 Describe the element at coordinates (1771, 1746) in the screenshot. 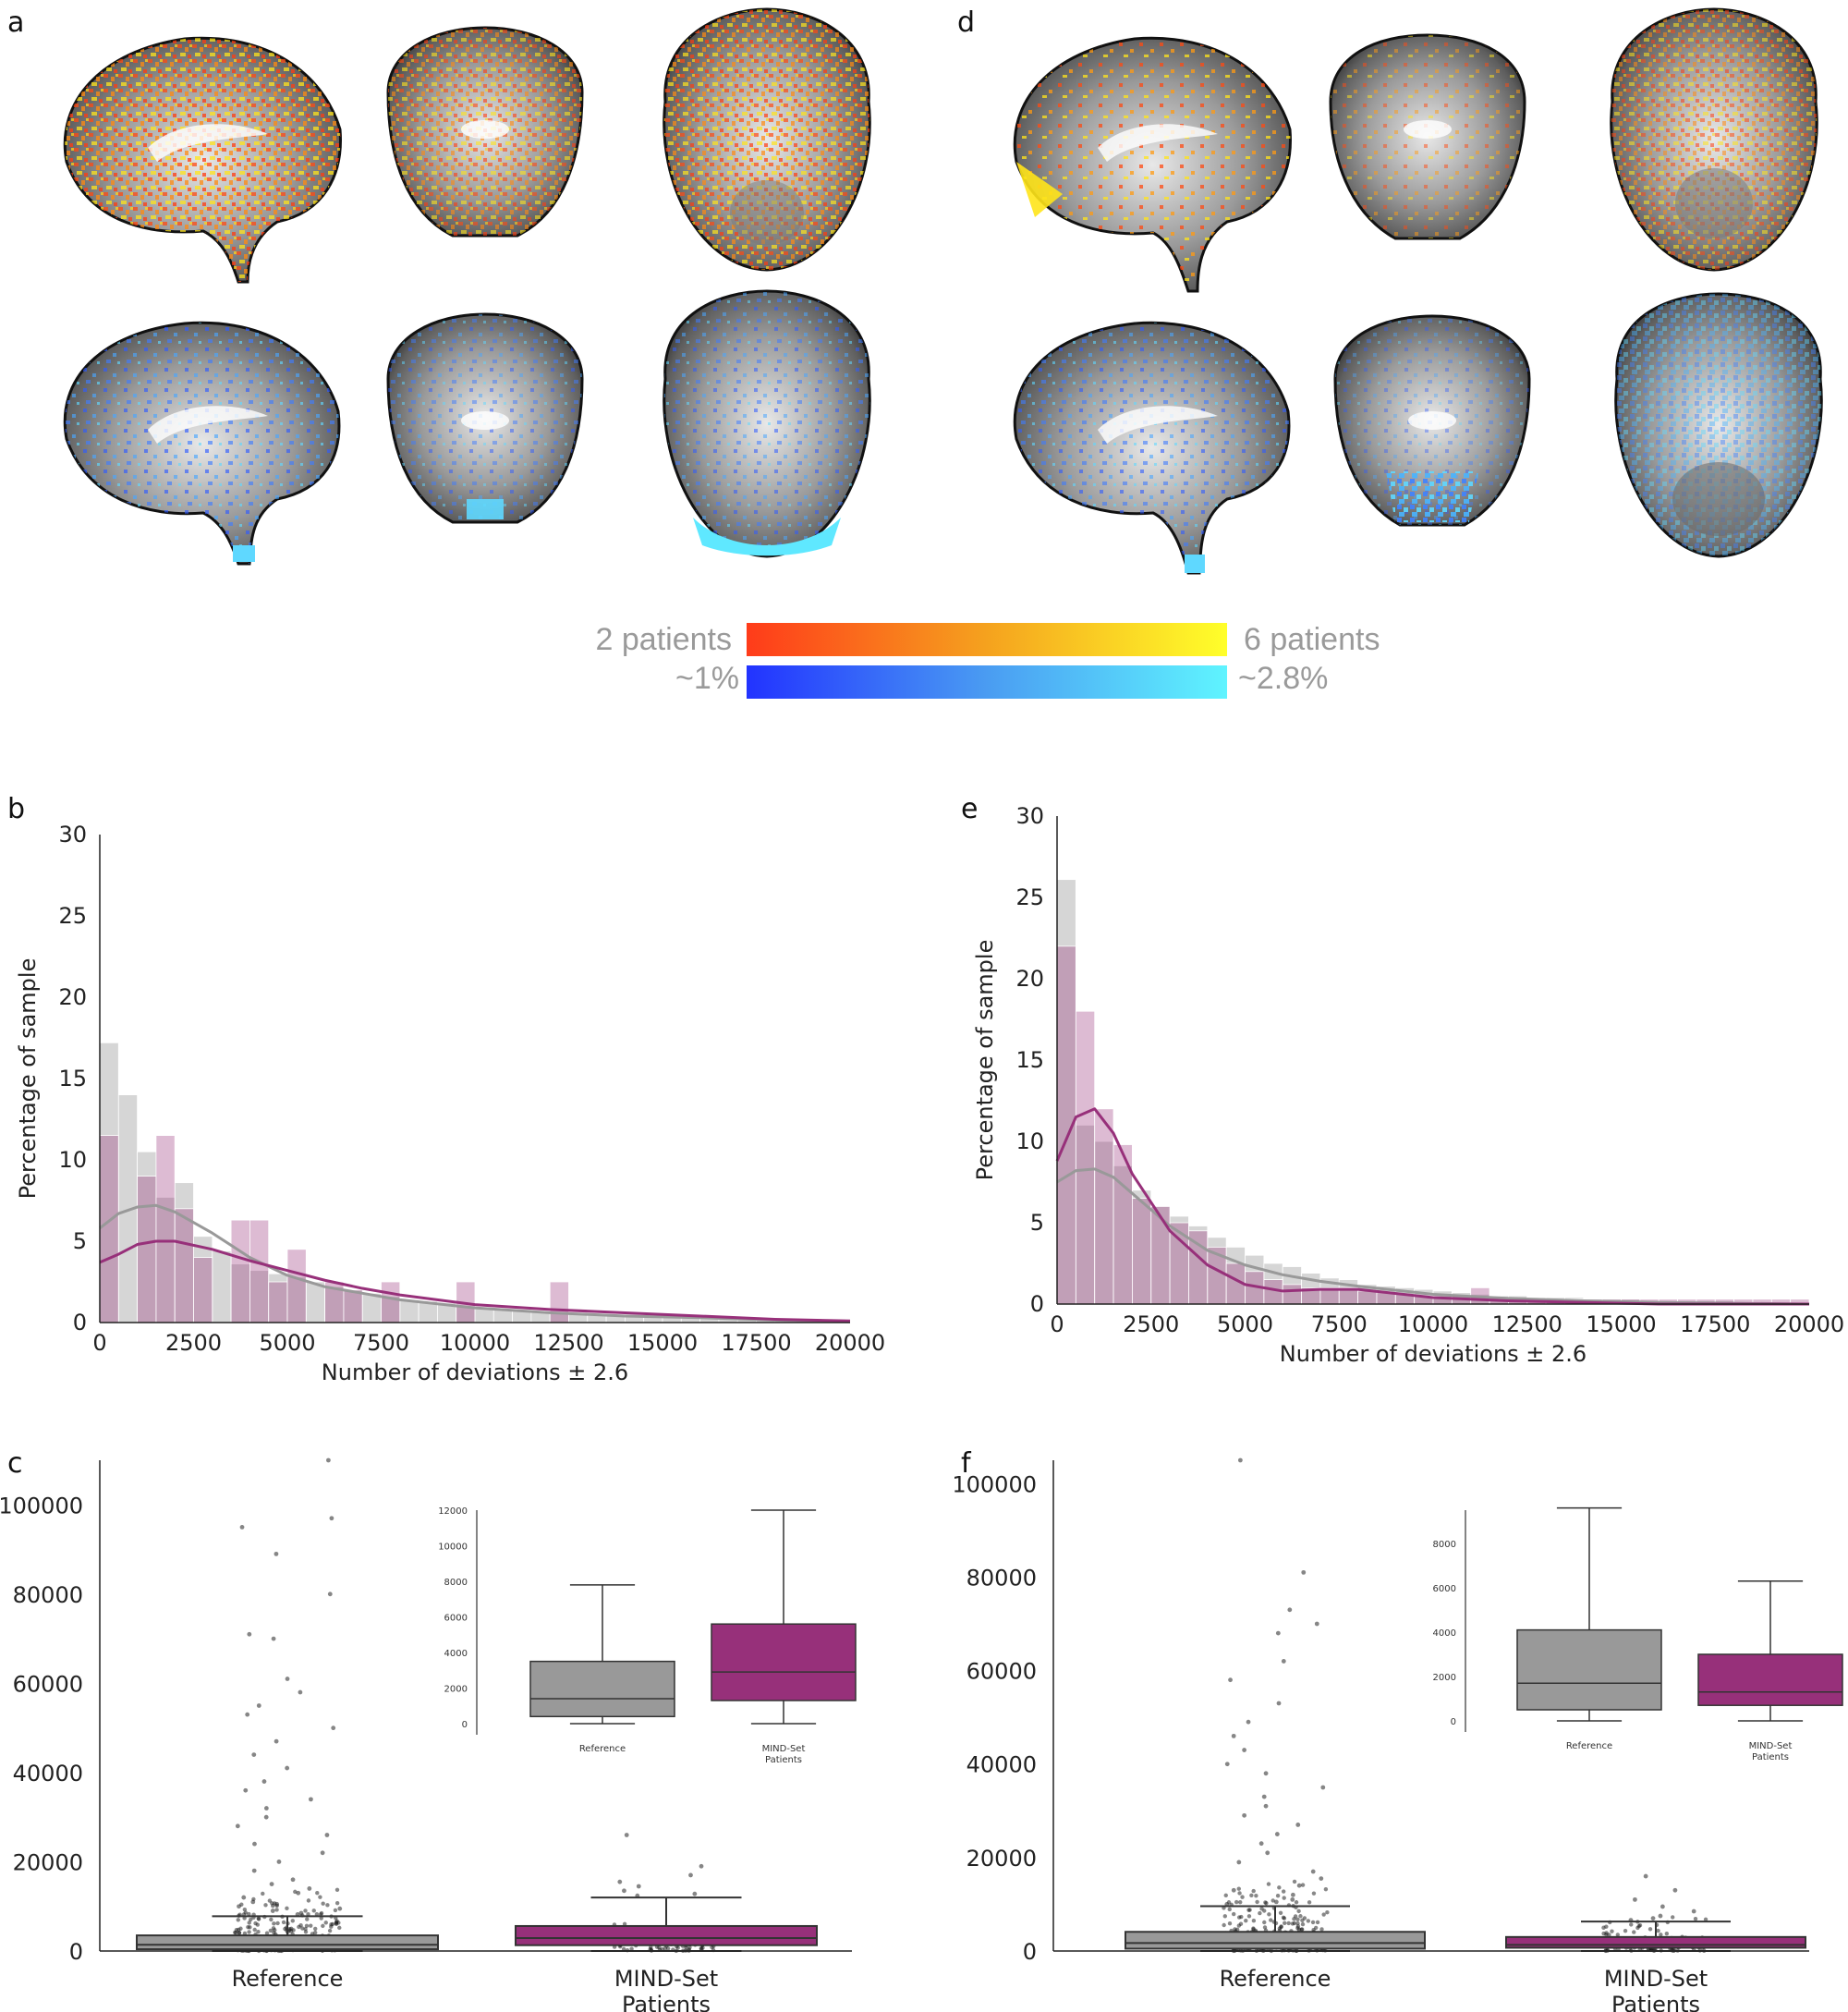

I see `inset-category-label-line-f: MIND-Set` at that location.